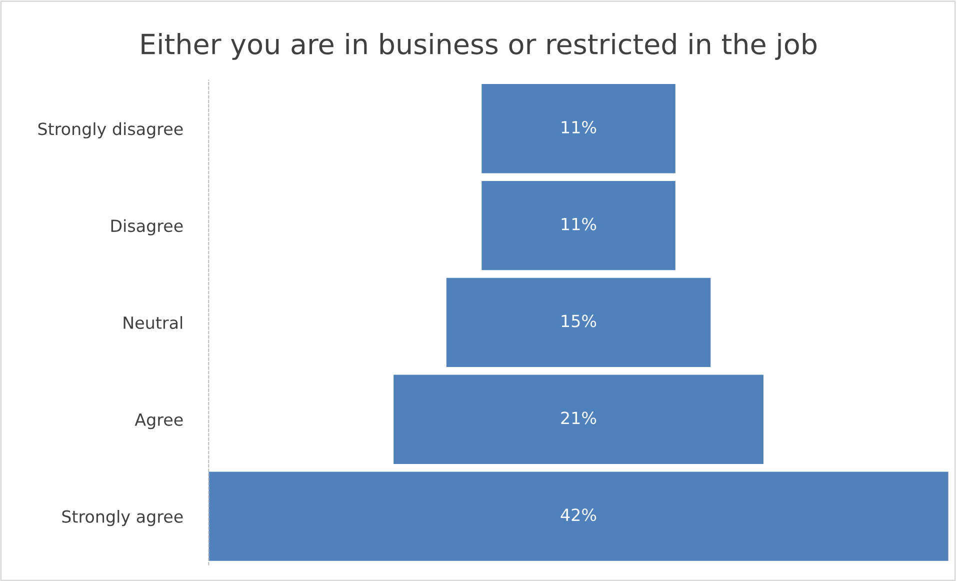 Image resolution: width=957 pixels, height=581 pixels. Describe the element at coordinates (479, 46) in the screenshot. I see `text: Either you are in business or restricted in the job` at that location.